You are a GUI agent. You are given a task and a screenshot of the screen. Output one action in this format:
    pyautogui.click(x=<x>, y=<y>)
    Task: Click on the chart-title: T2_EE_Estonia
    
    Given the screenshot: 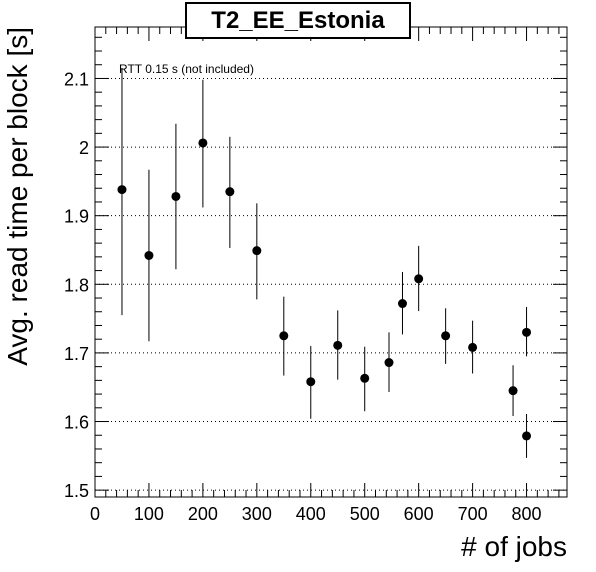 What is the action you would take?
    pyautogui.click(x=298, y=20)
    